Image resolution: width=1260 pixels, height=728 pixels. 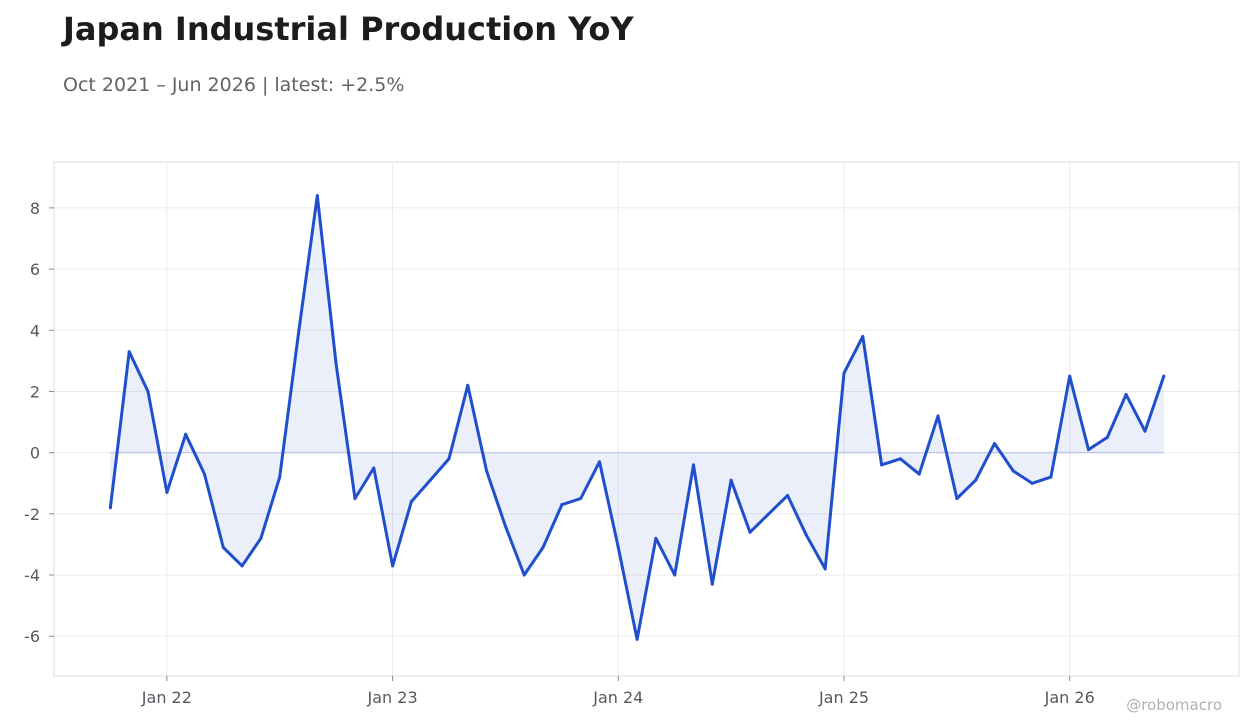 What do you see at coordinates (32, 636) in the screenshot?
I see `y-tick-label: -6` at bounding box center [32, 636].